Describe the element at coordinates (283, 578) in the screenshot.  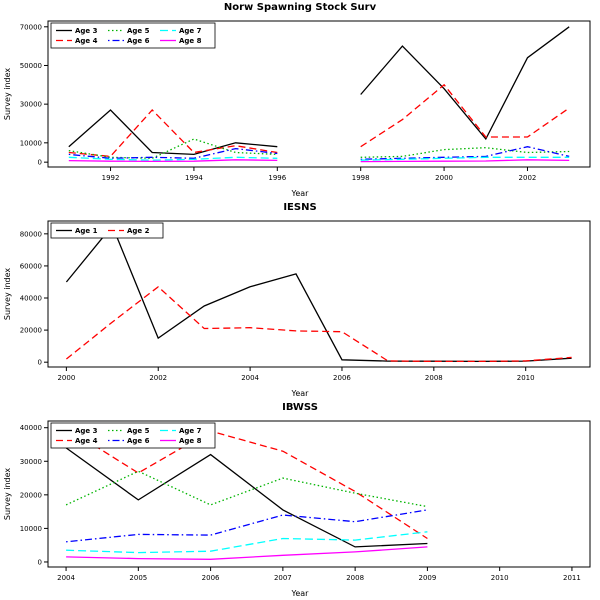
I see `svg-text: 2007` at that location.